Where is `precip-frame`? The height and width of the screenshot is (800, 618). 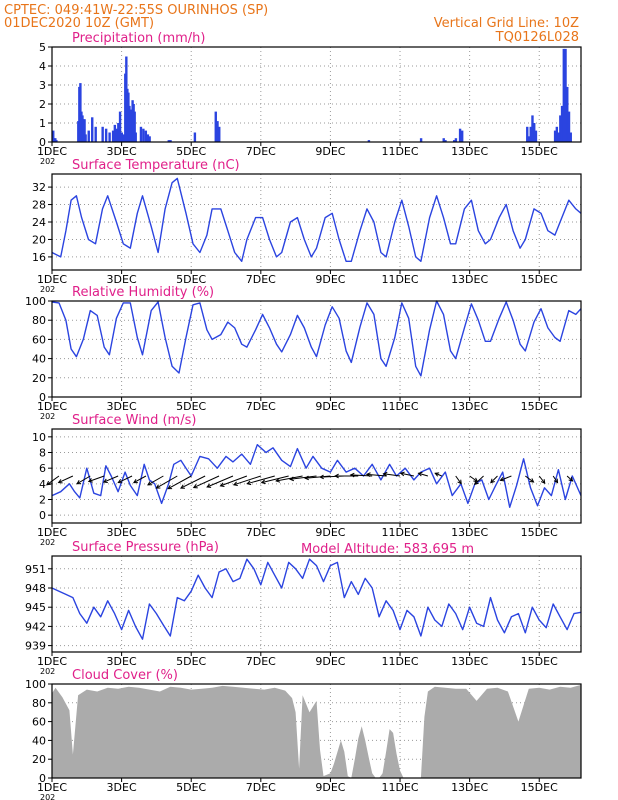
precip-frame is located at coordinates (316, 94).